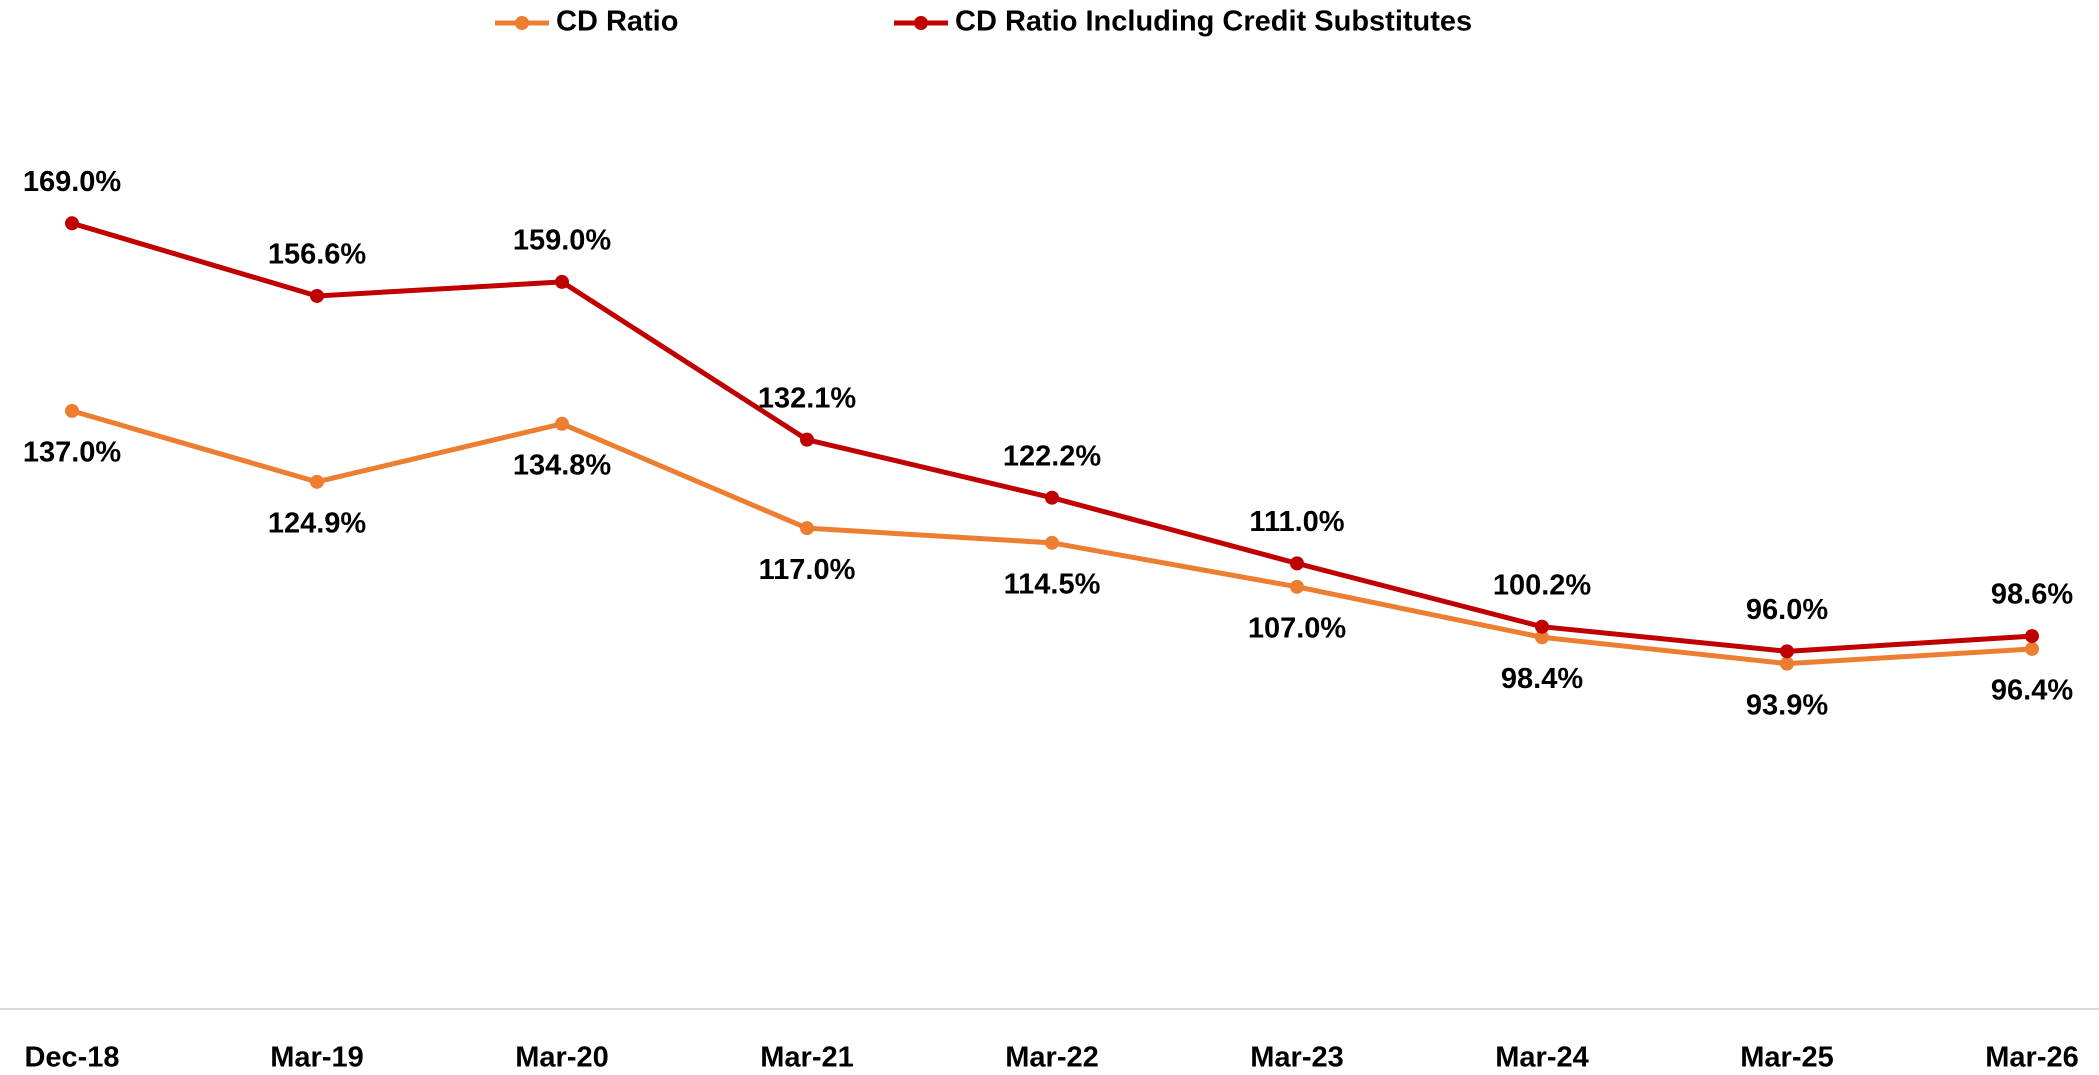  Describe the element at coordinates (72, 453) in the screenshot. I see `data-label: 137.0%` at that location.